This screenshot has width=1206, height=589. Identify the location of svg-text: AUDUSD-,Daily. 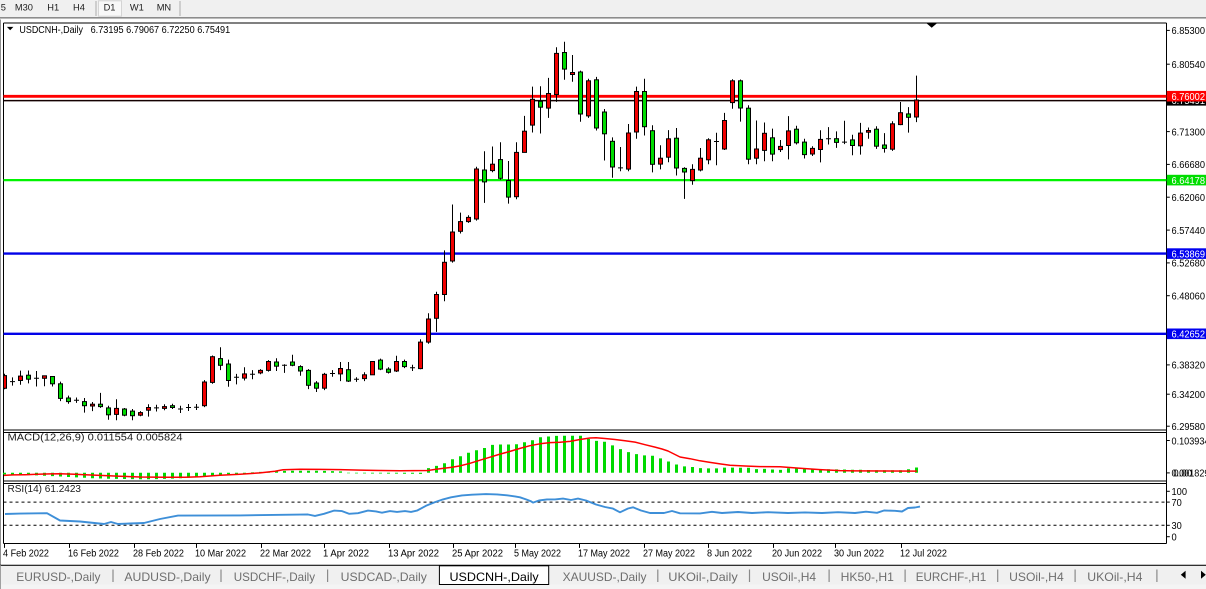
(167, 577).